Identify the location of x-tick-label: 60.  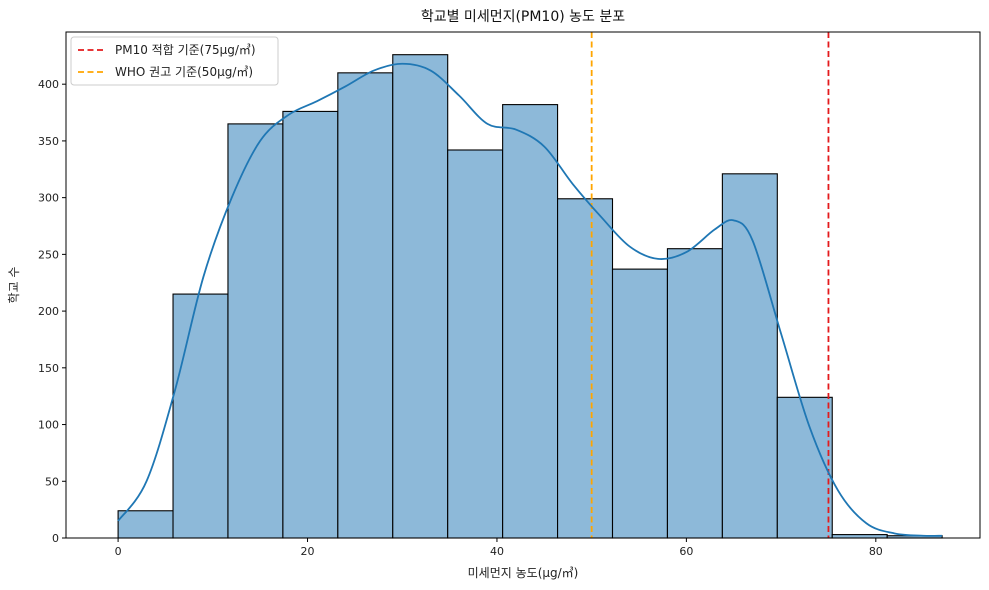
(686, 551).